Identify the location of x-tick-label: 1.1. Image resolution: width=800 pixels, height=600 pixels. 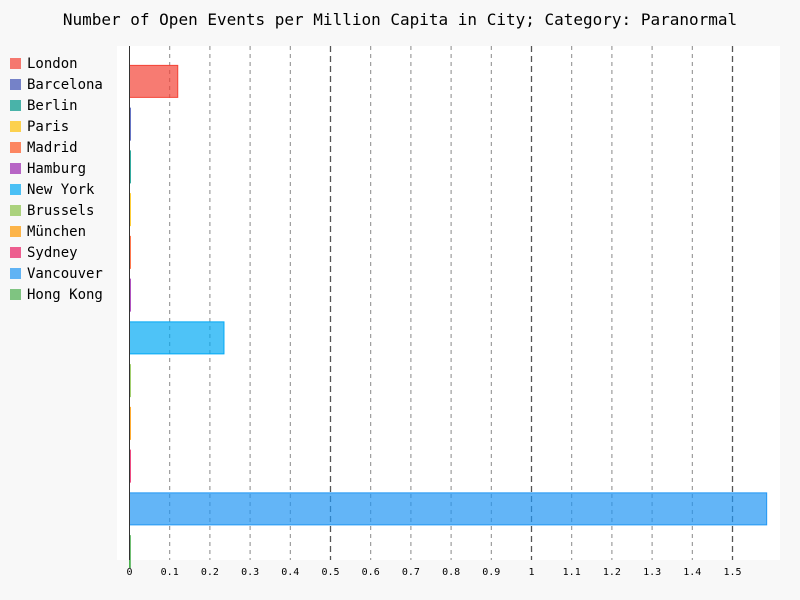
(572, 572).